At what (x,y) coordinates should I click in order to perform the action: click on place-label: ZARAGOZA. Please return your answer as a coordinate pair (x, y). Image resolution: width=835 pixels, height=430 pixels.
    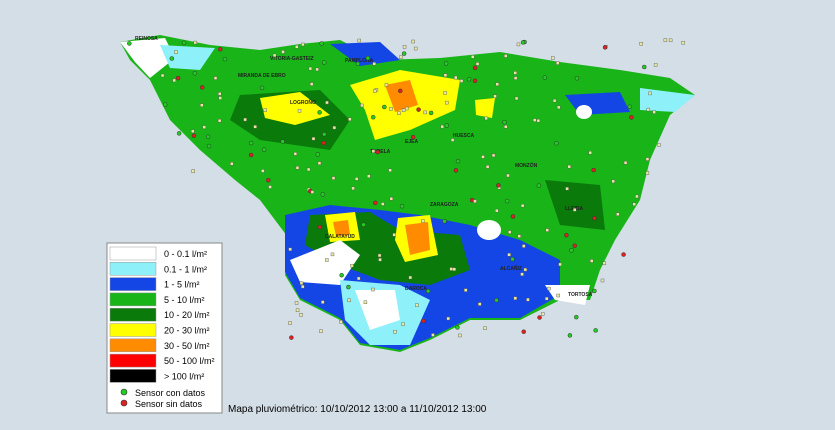
    Looking at the image, I should click on (444, 205).